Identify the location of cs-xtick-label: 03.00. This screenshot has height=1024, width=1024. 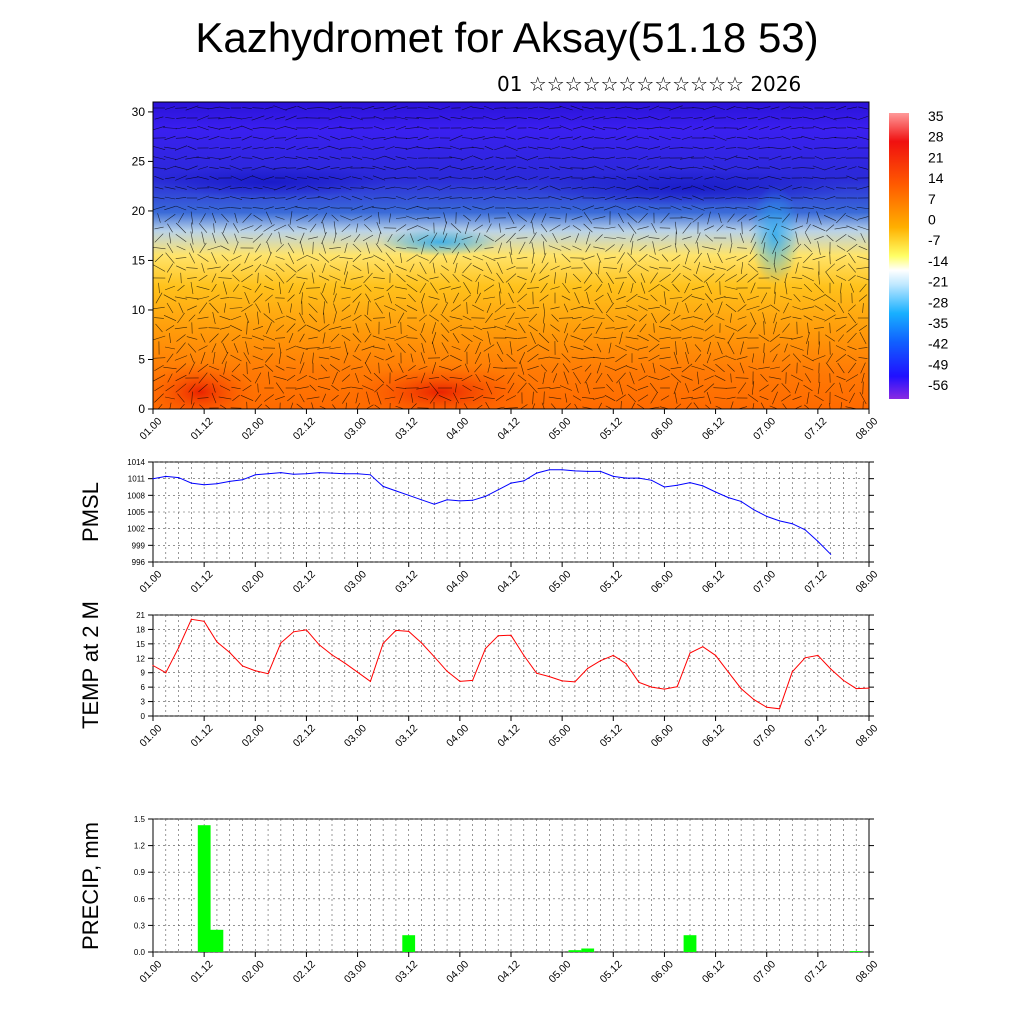
(355, 428).